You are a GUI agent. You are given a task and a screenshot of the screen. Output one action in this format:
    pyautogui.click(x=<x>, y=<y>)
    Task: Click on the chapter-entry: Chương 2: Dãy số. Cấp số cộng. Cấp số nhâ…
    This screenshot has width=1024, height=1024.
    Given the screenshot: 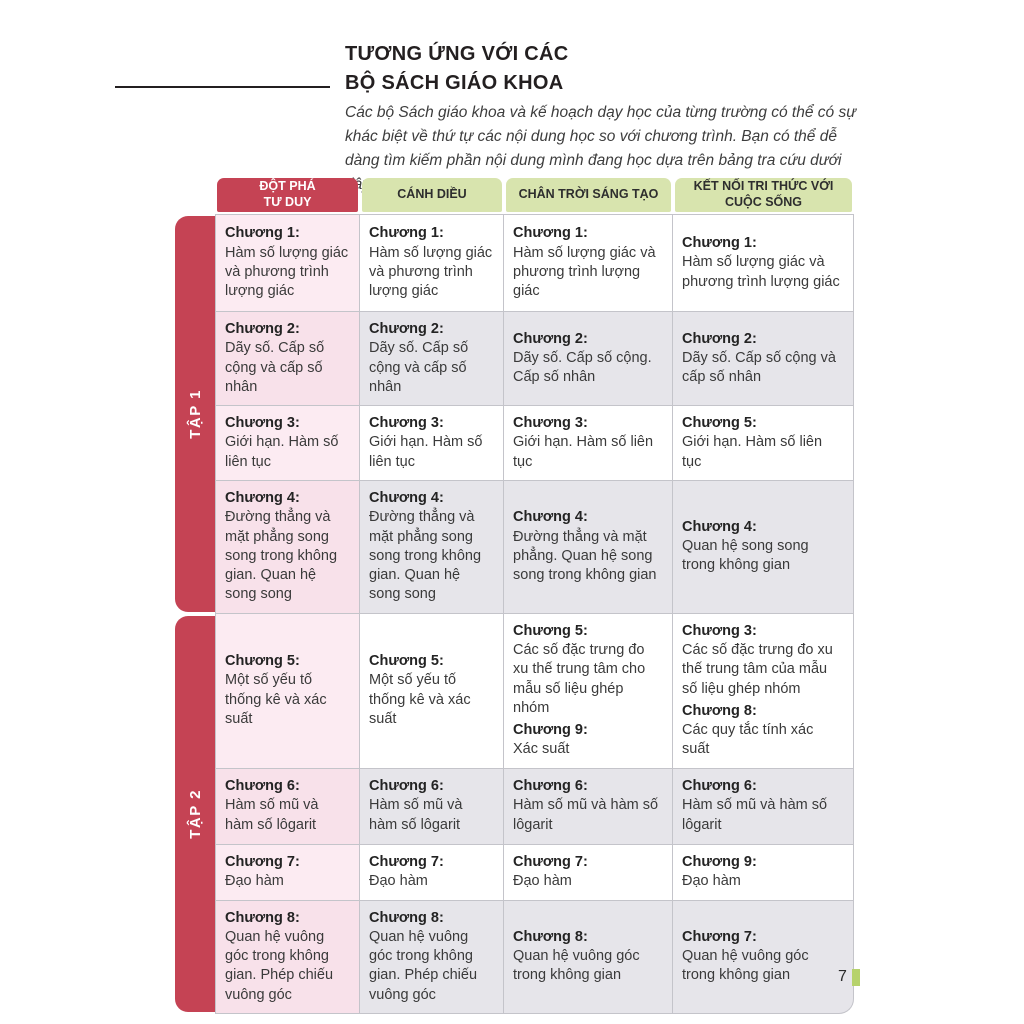 What is the action you would take?
    pyautogui.click(x=588, y=359)
    